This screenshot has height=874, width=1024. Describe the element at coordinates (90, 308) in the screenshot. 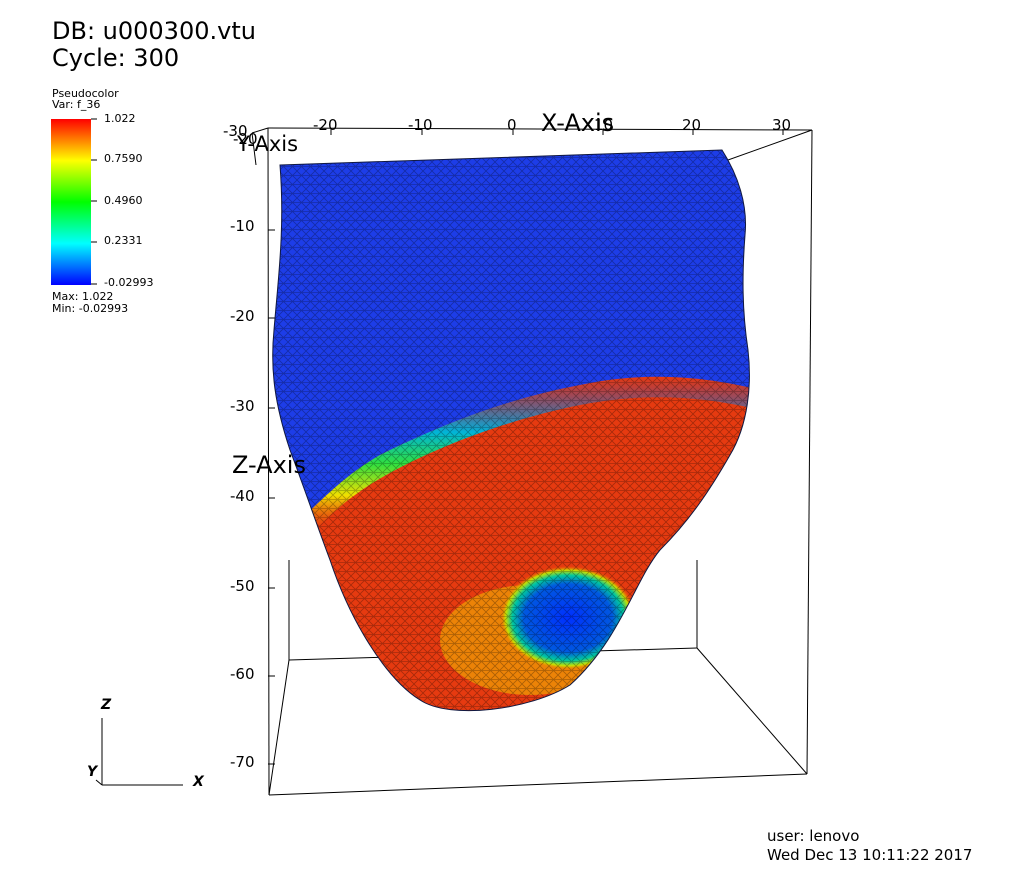

I see `legend-min: Min: -0.02993` at that location.